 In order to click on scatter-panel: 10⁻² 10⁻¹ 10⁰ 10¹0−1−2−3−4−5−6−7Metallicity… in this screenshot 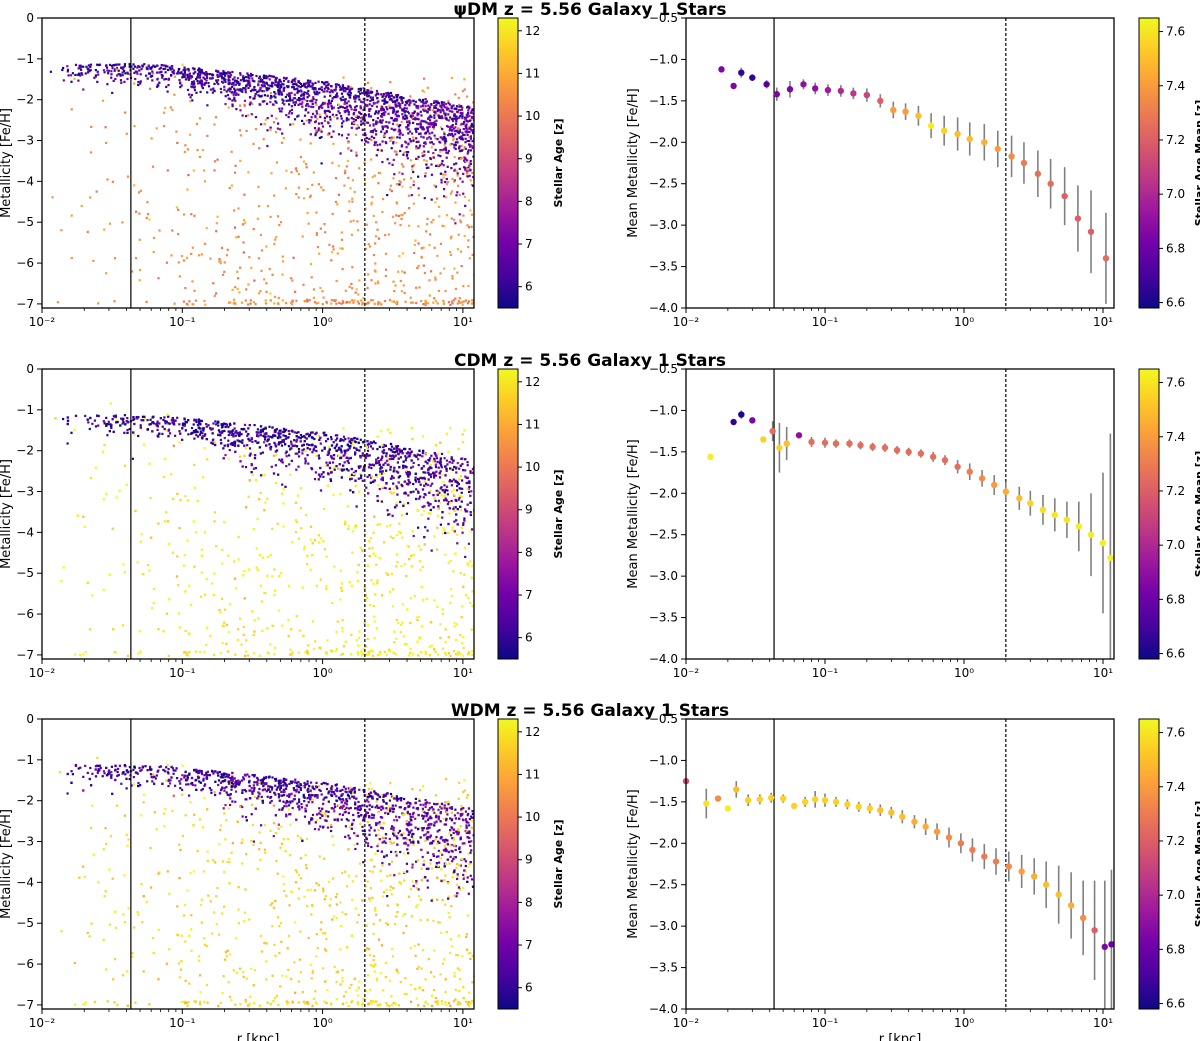, I will do `click(282, 521)`.